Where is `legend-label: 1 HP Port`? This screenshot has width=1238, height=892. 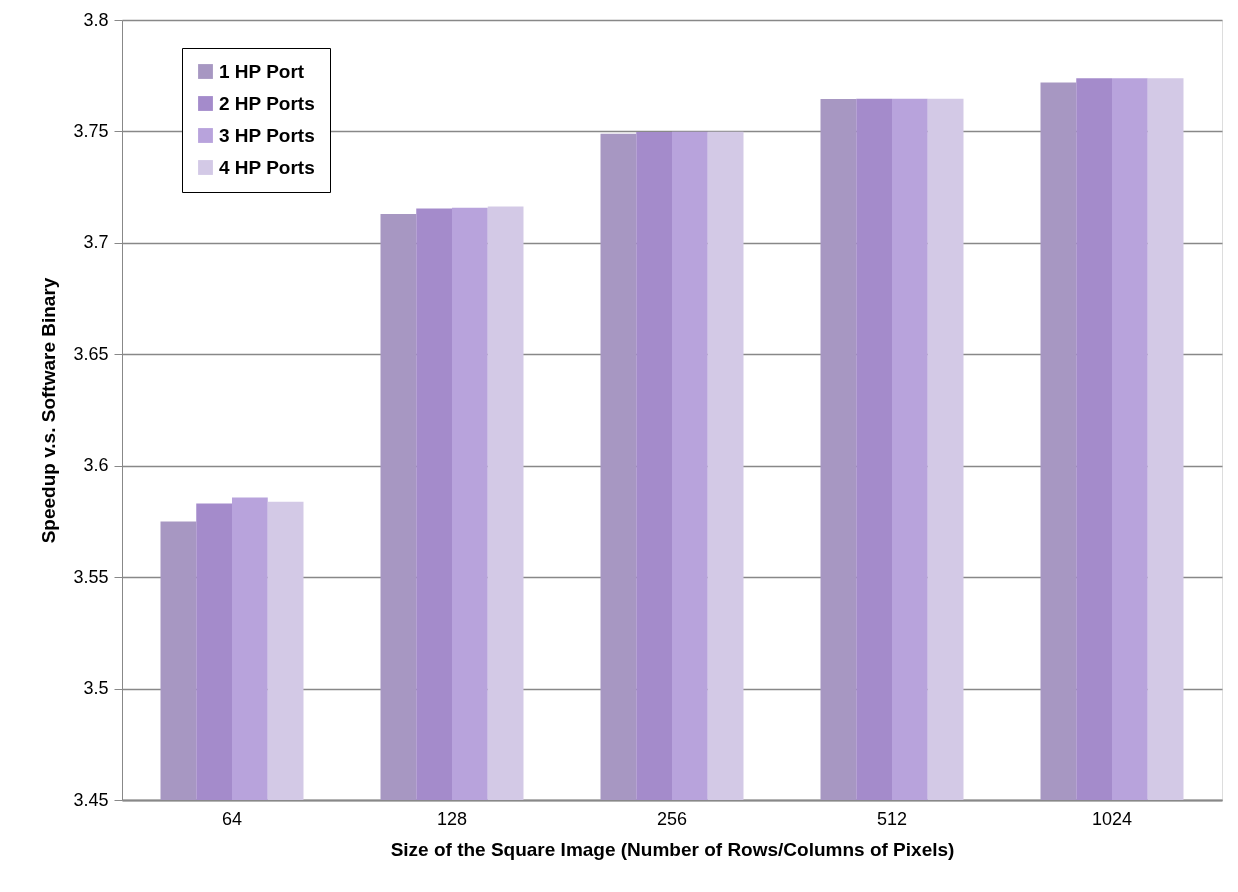
legend-label: 1 HP Port is located at coordinates (262, 71).